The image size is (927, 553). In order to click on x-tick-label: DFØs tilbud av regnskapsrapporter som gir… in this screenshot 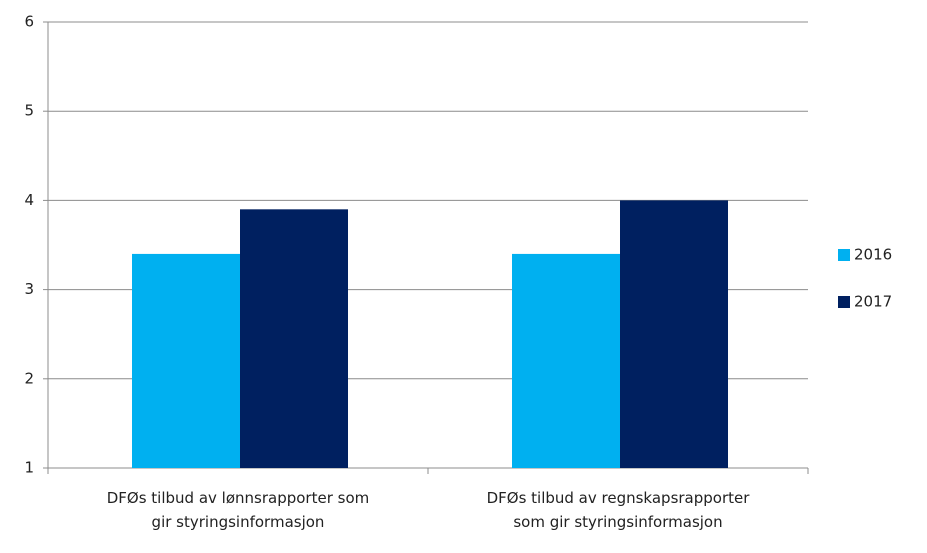, I will do `click(619, 510)`.